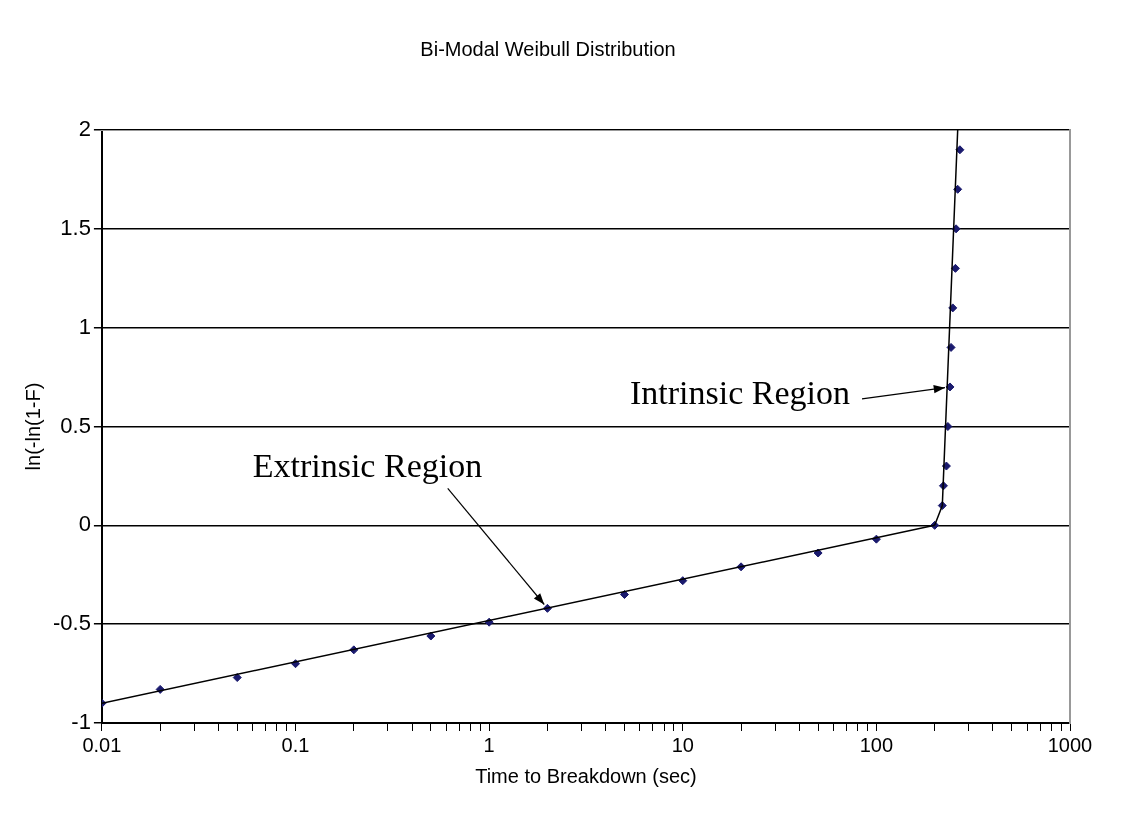 The height and width of the screenshot is (817, 1122). What do you see at coordinates (548, 48) in the screenshot?
I see `chart-title: Bi-Modal Weibull Distribution` at bounding box center [548, 48].